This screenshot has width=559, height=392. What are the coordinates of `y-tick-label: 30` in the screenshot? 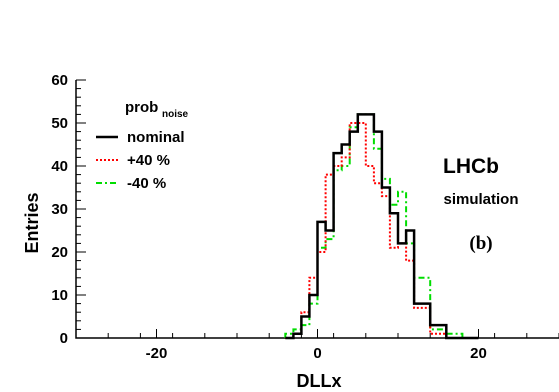 It's located at (59, 209).